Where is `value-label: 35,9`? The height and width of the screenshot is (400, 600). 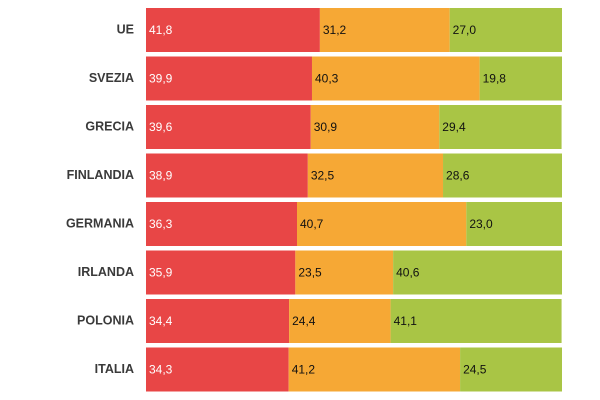
value-label: 35,9 is located at coordinates (161, 273).